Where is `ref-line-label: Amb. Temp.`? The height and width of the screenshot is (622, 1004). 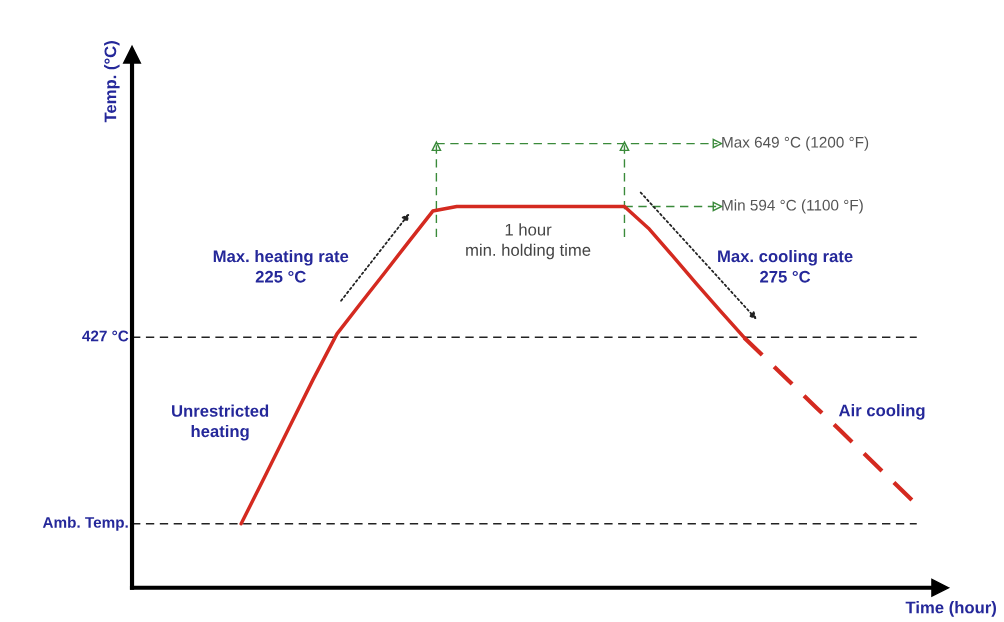 ref-line-label: Amb. Temp. is located at coordinates (85, 523).